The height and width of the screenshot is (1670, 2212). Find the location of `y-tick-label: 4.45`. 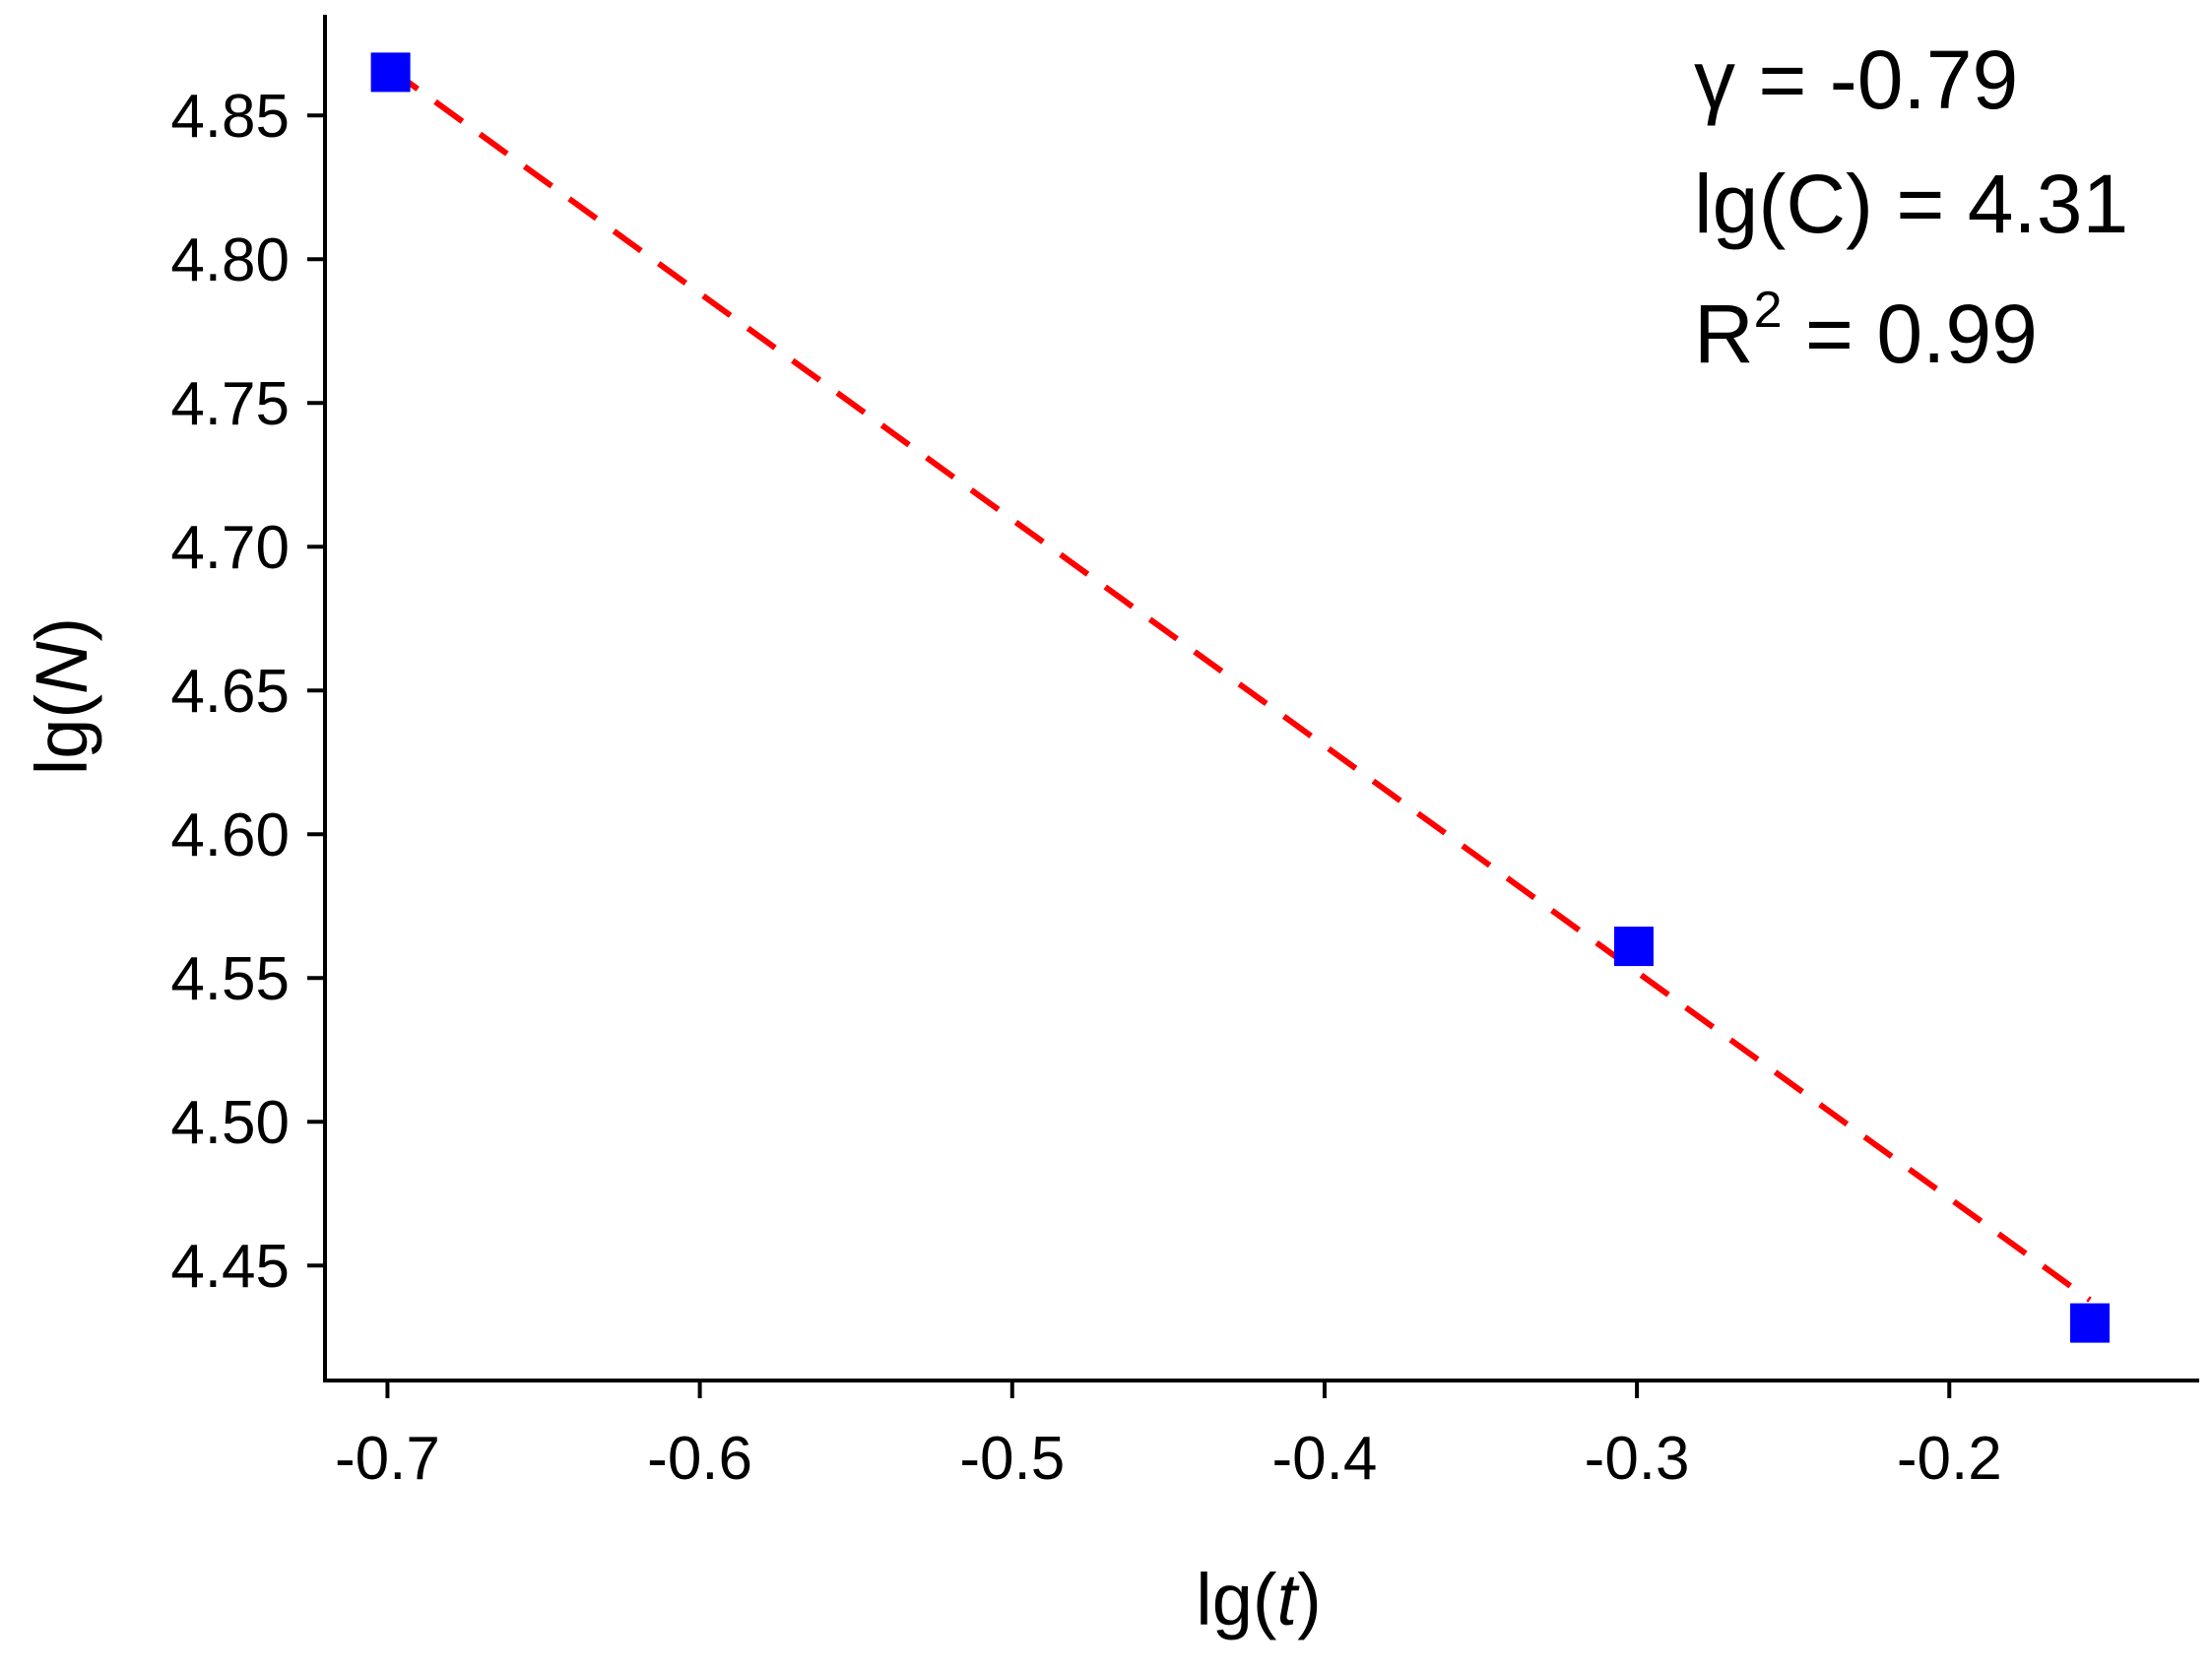

y-tick-label: 4.45 is located at coordinates (230, 1267).